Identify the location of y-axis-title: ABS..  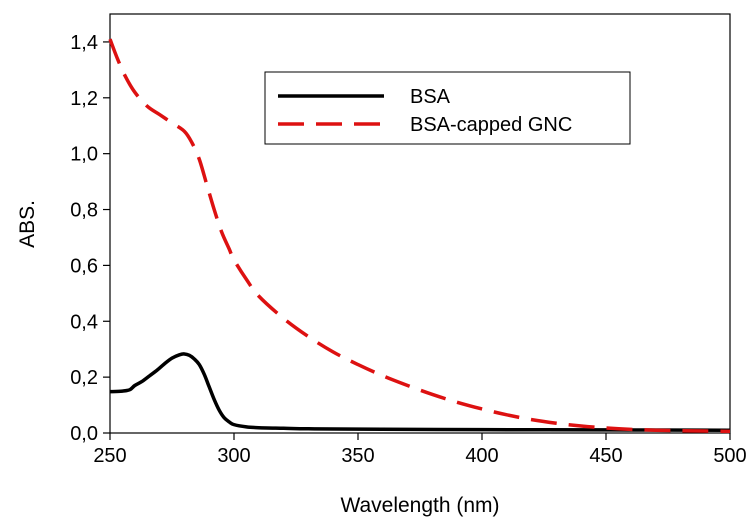
(27, 224).